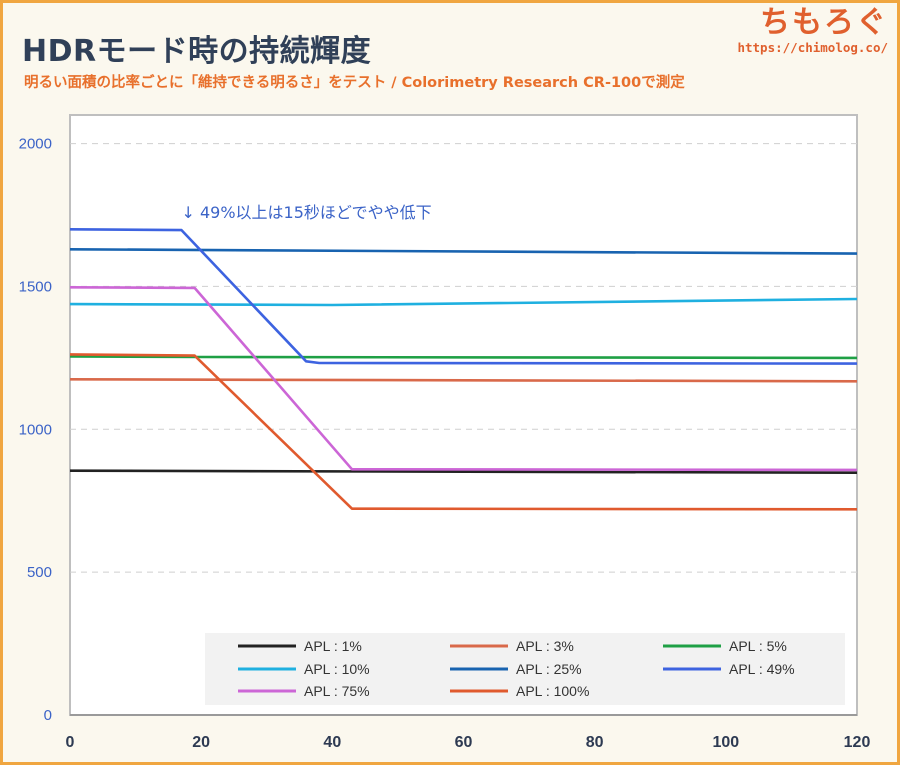  I want to click on x-tick-label: 120, so click(857, 742).